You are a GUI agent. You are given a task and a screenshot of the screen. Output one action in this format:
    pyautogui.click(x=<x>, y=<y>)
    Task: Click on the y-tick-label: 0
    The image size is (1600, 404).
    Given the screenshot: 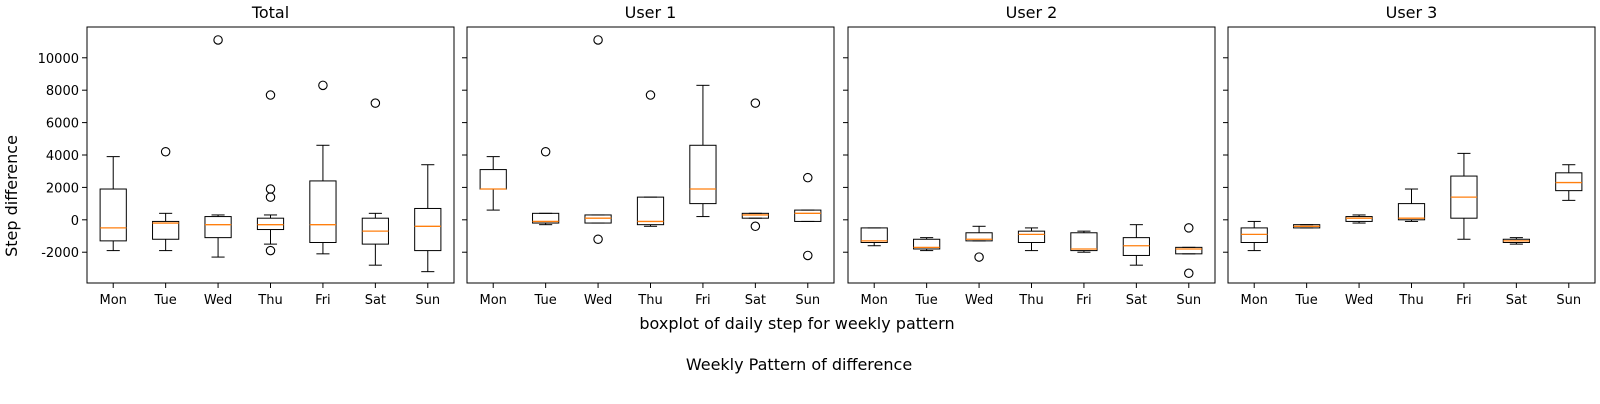 What is the action you would take?
    pyautogui.click(x=75, y=221)
    